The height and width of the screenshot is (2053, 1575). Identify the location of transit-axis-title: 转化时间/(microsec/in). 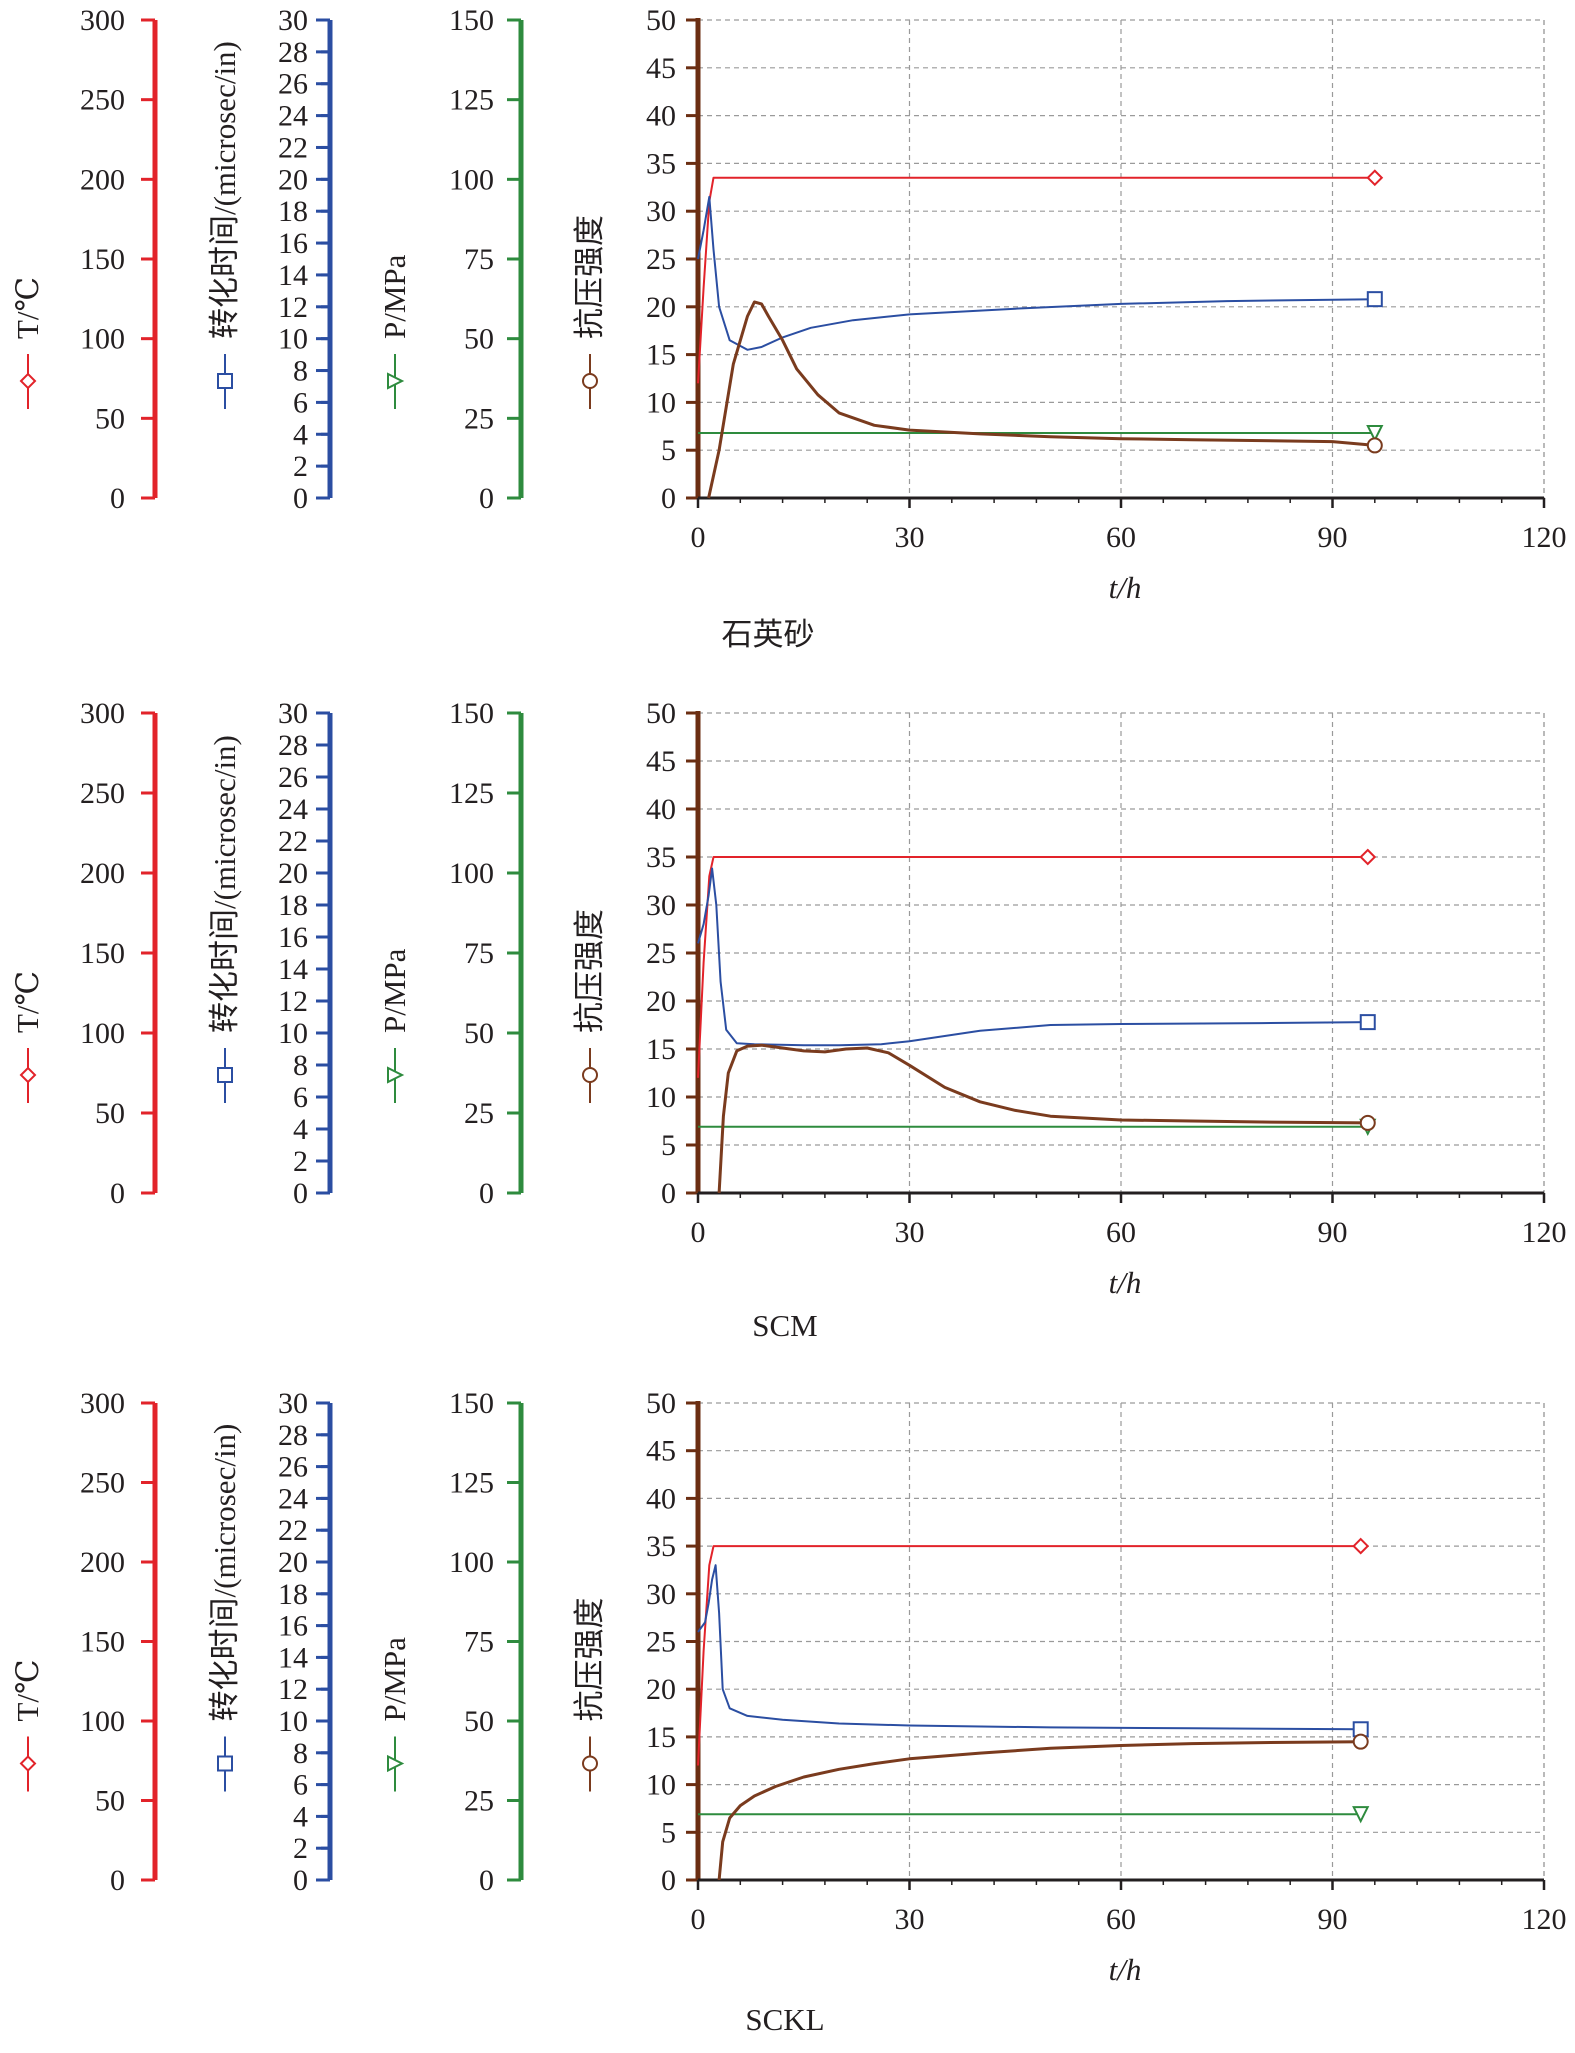
(224, 1608).